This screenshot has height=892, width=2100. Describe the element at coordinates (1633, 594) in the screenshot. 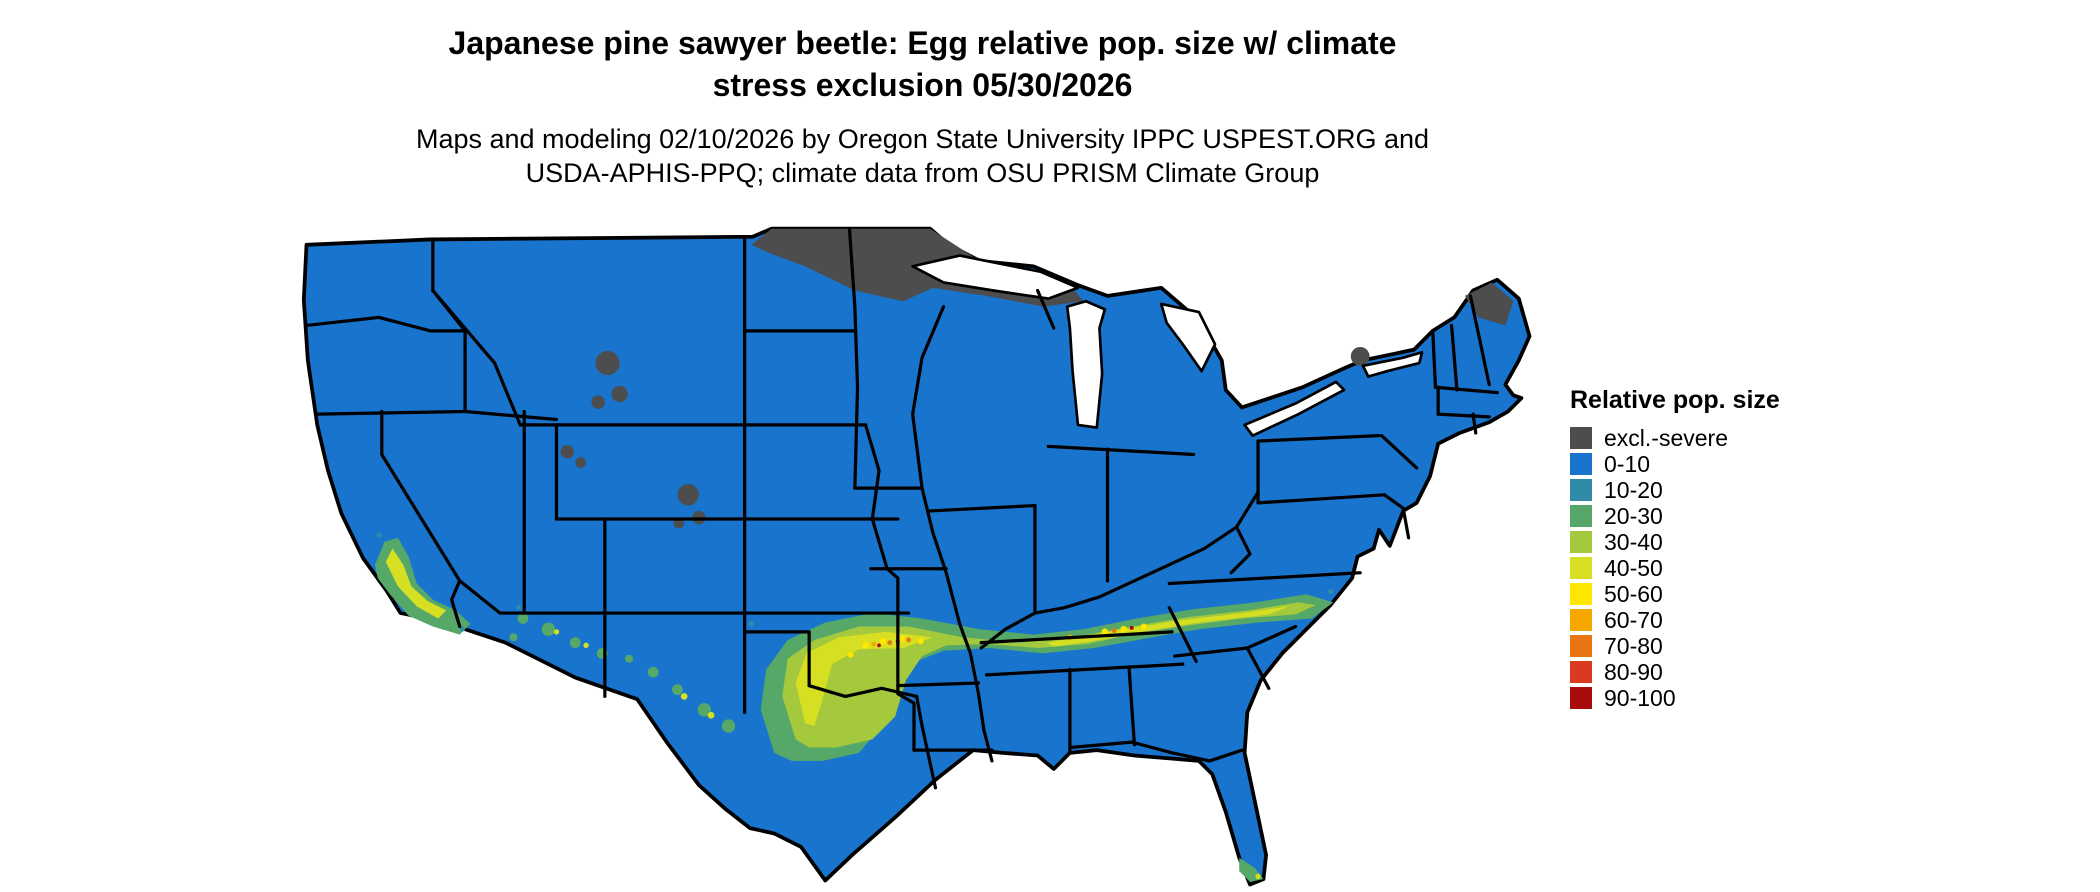

I see `legend-label: 50-60` at that location.